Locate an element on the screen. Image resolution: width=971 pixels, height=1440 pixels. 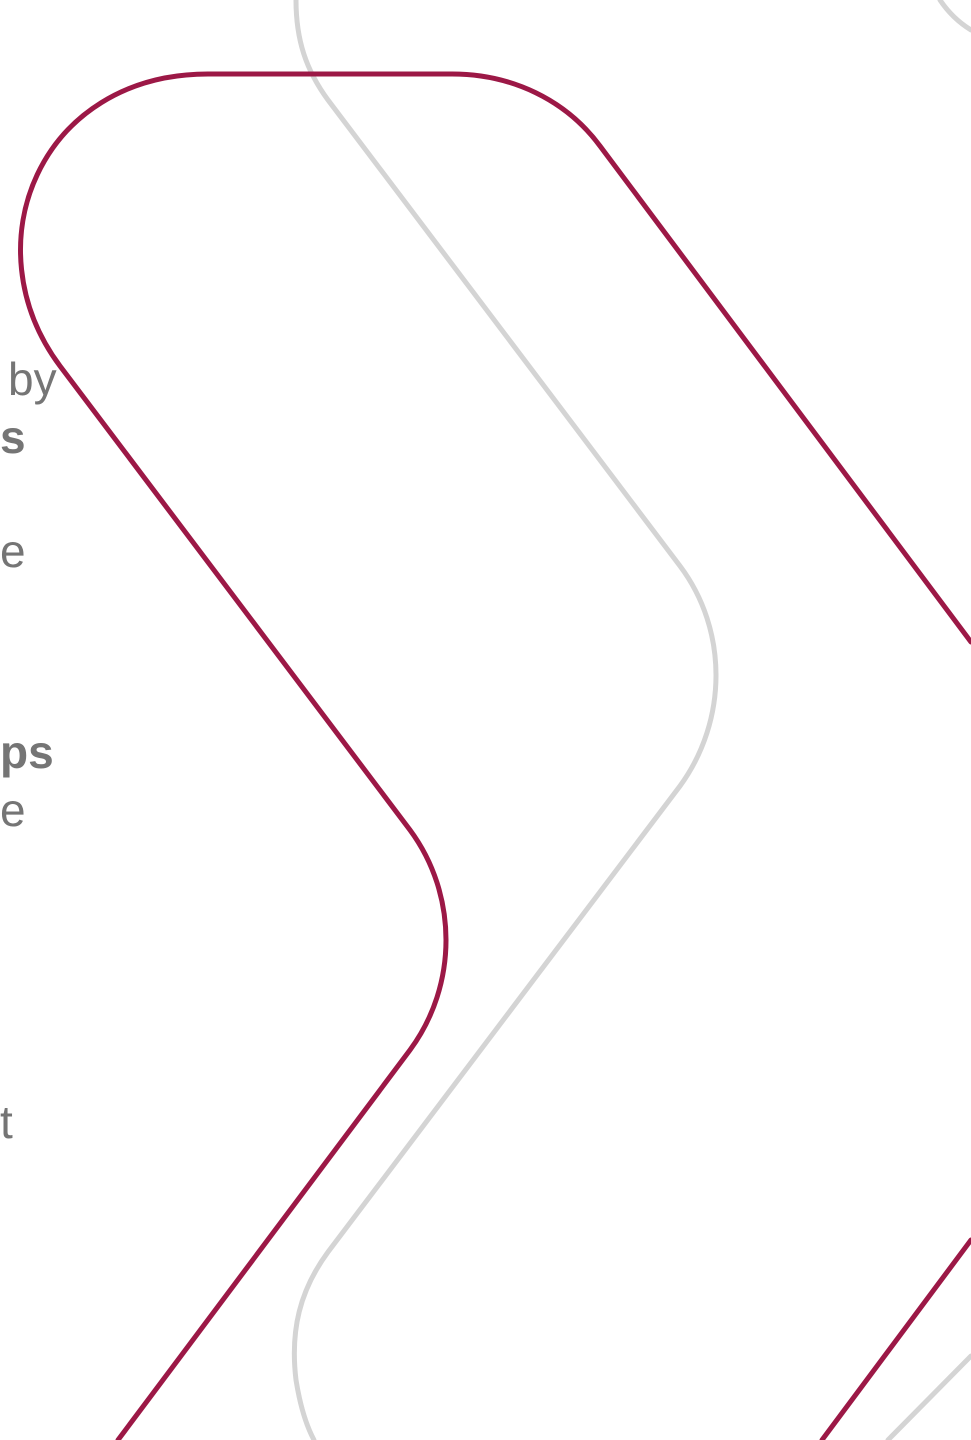
text-fragment-by: by is located at coordinates (32, 379).